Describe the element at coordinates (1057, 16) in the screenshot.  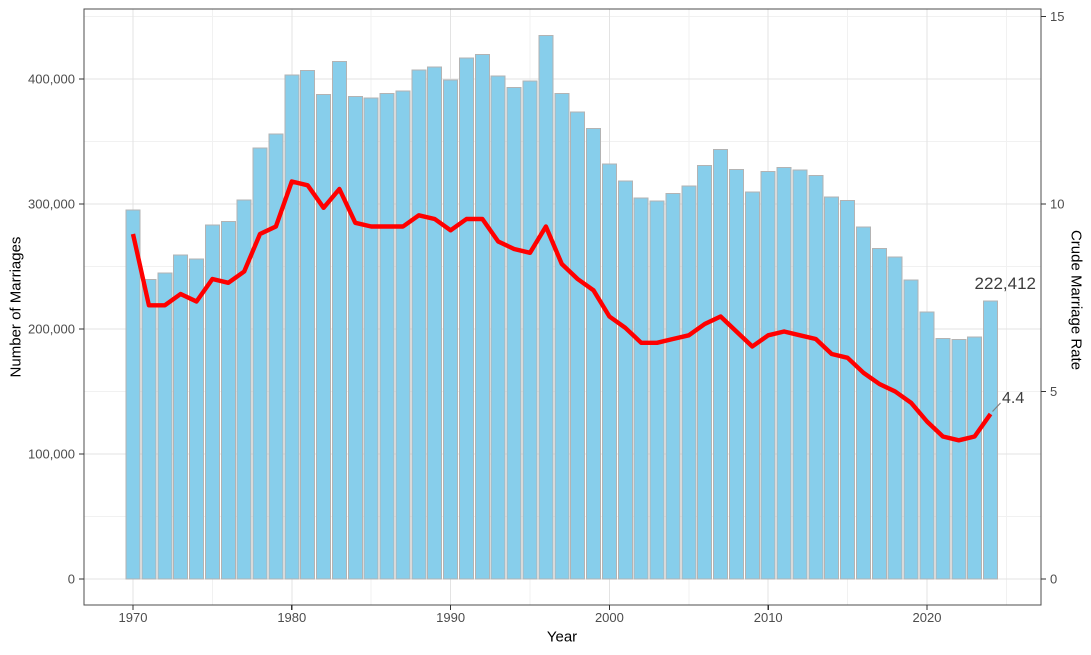
I see `right-axis-tick-label: 15` at that location.